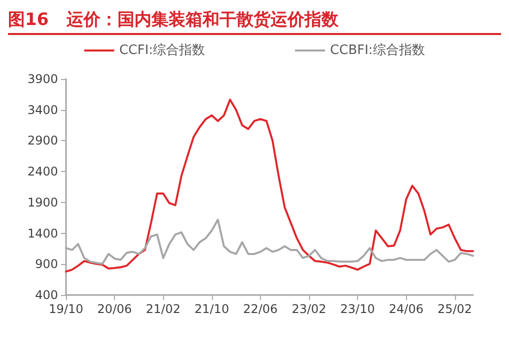  What do you see at coordinates (162, 50) in the screenshot?
I see `legend-label: CCFI:综合指数` at bounding box center [162, 50].